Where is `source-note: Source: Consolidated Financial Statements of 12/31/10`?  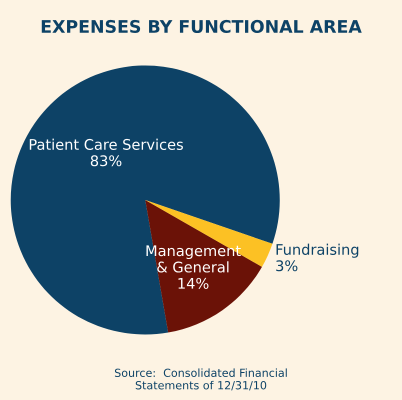
source-note: Source: Consolidated Financial Statements of 12/31/10 is located at coordinates (200, 379).